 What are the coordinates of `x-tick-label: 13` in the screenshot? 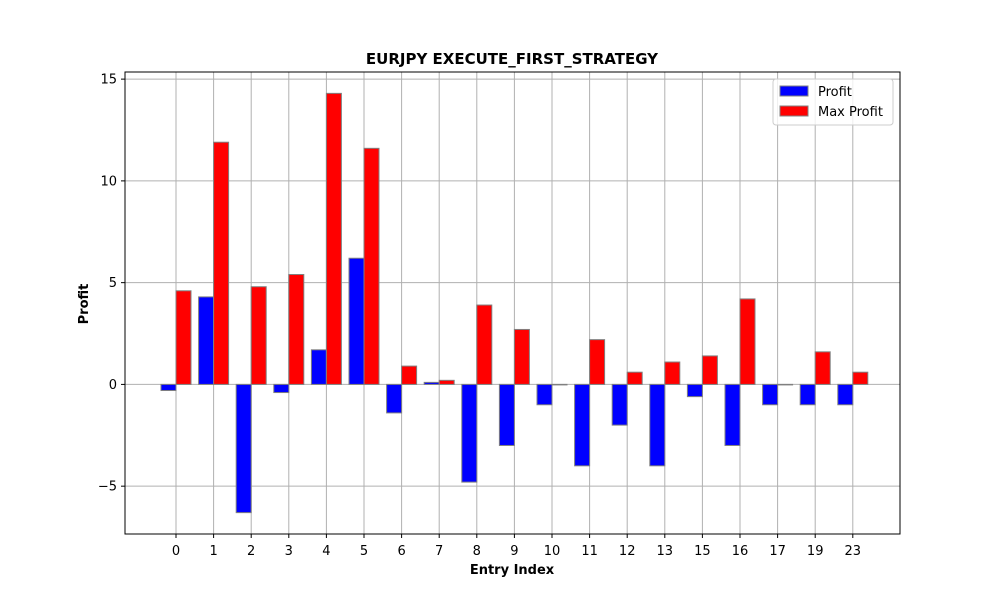 It's located at (665, 551).